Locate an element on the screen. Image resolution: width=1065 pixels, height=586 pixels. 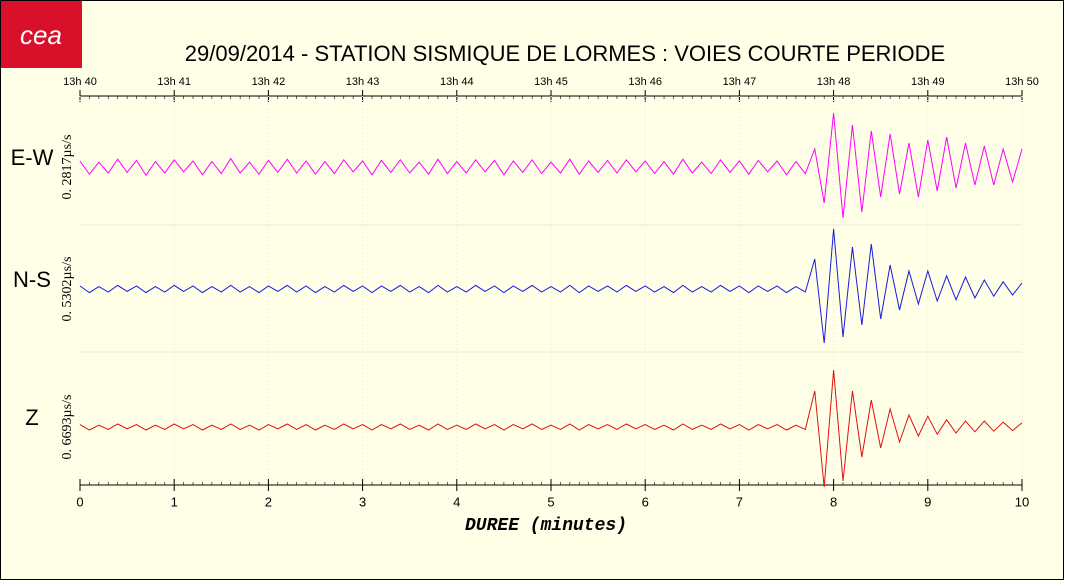
x-tick-label: 6 is located at coordinates (645, 501).